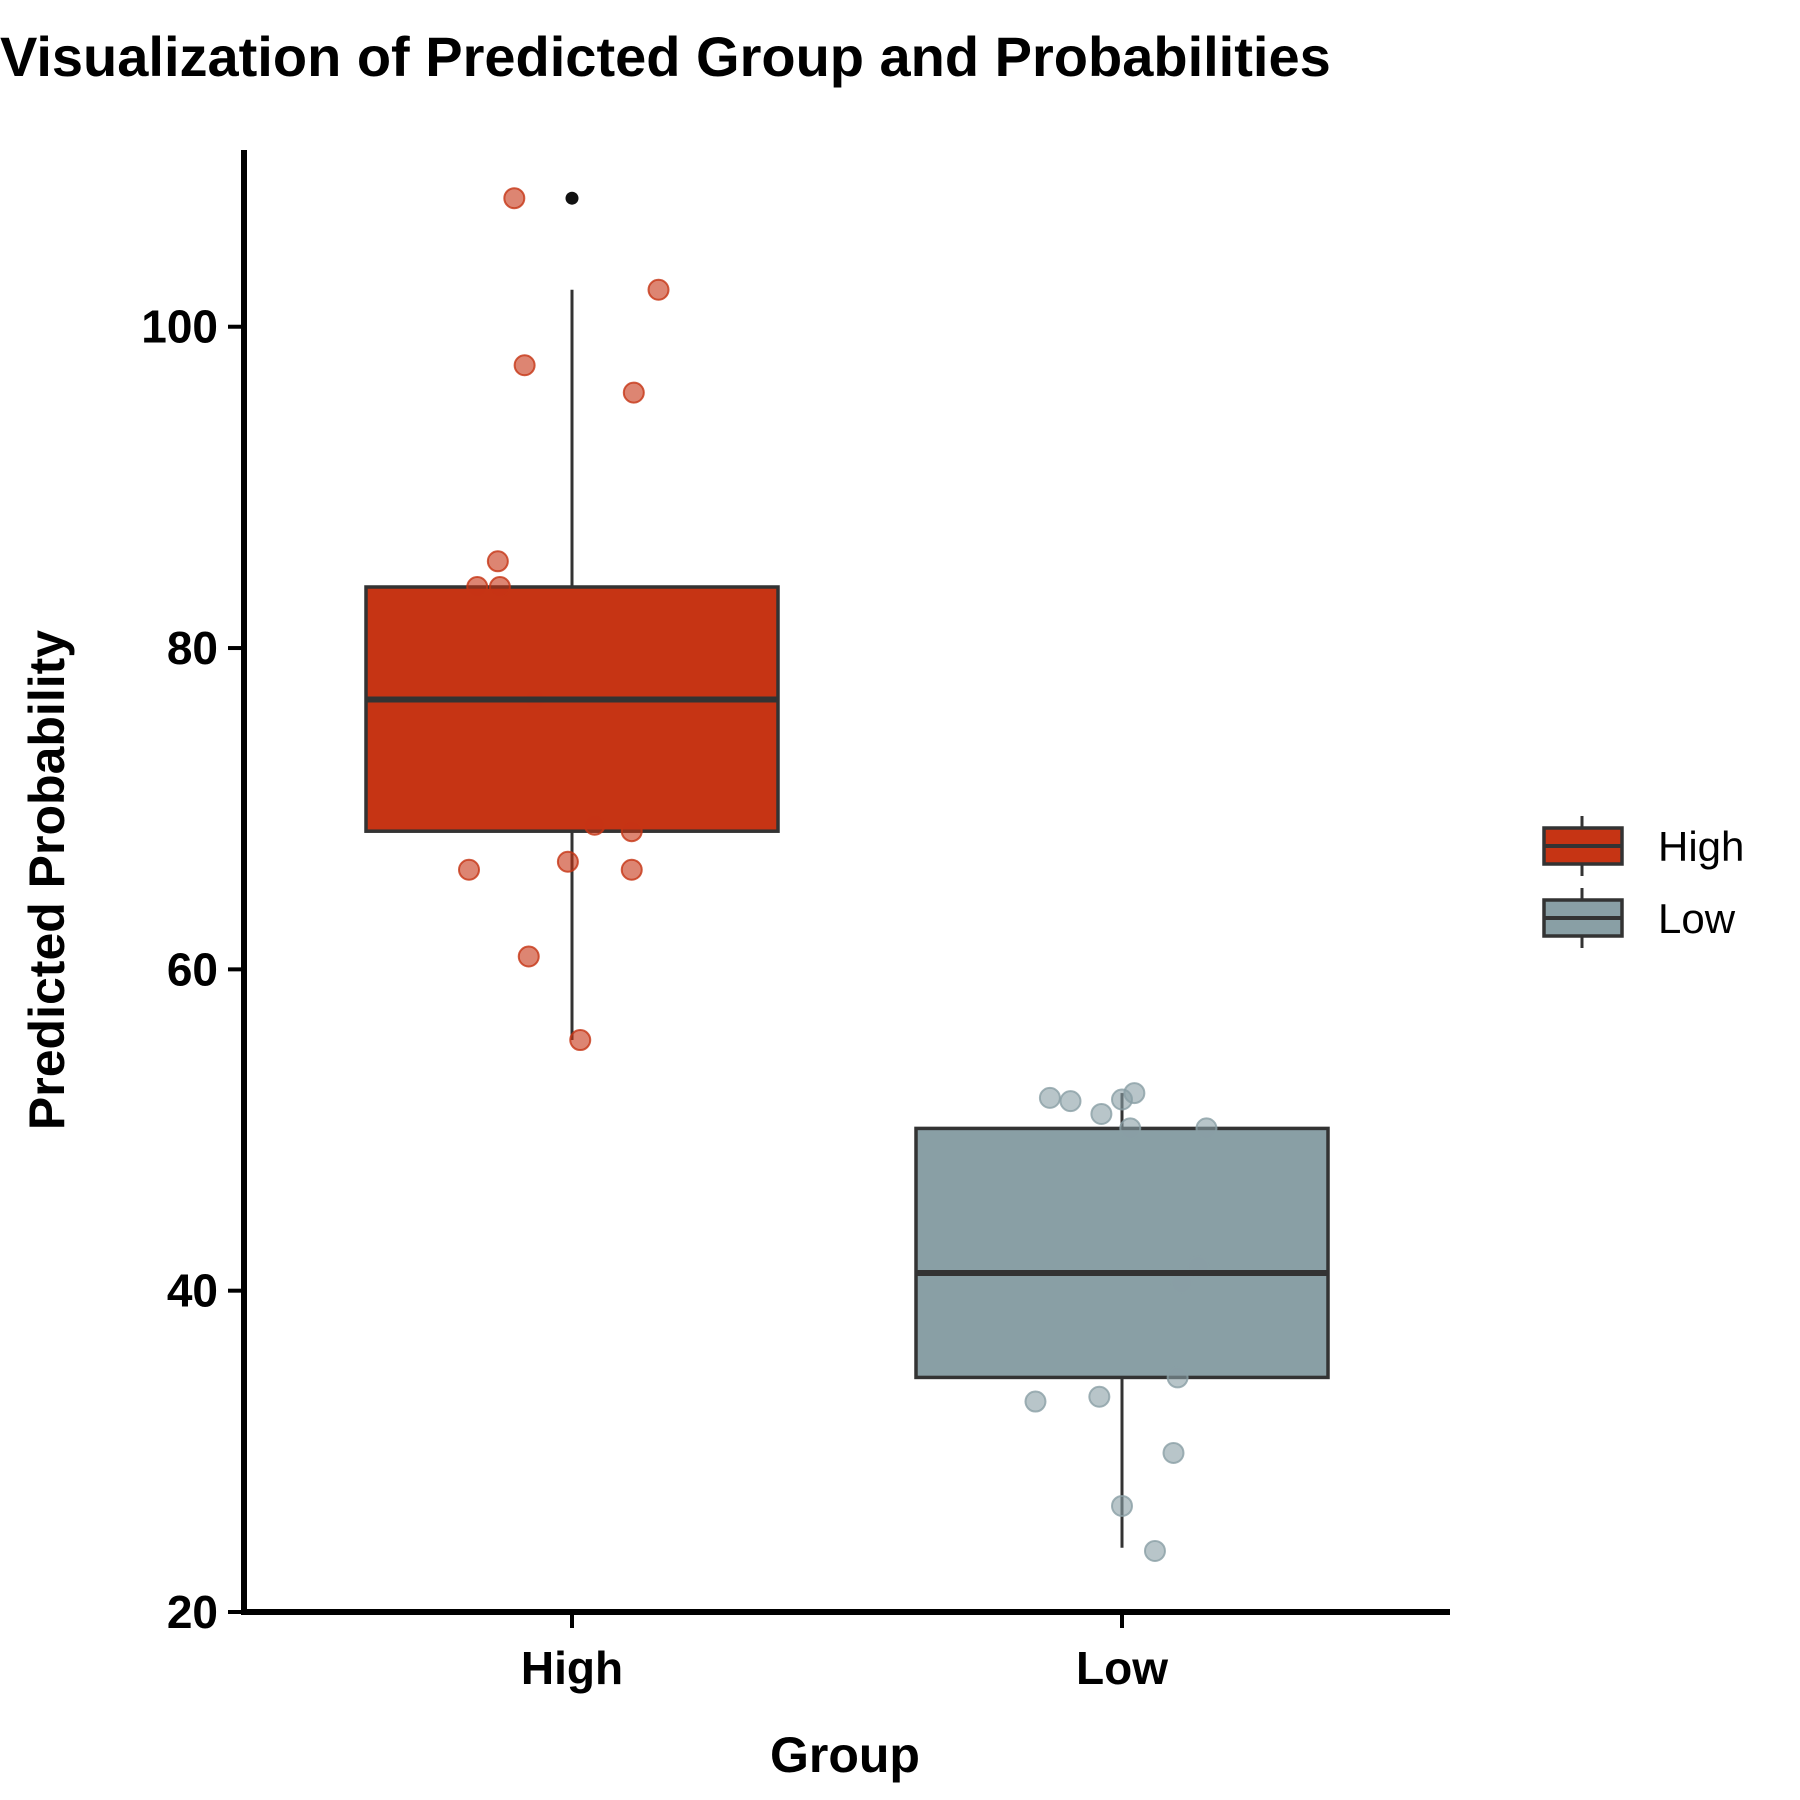 The height and width of the screenshot is (1800, 1800). What do you see at coordinates (192, 1291) in the screenshot?
I see `y-tick-label: 40` at bounding box center [192, 1291].